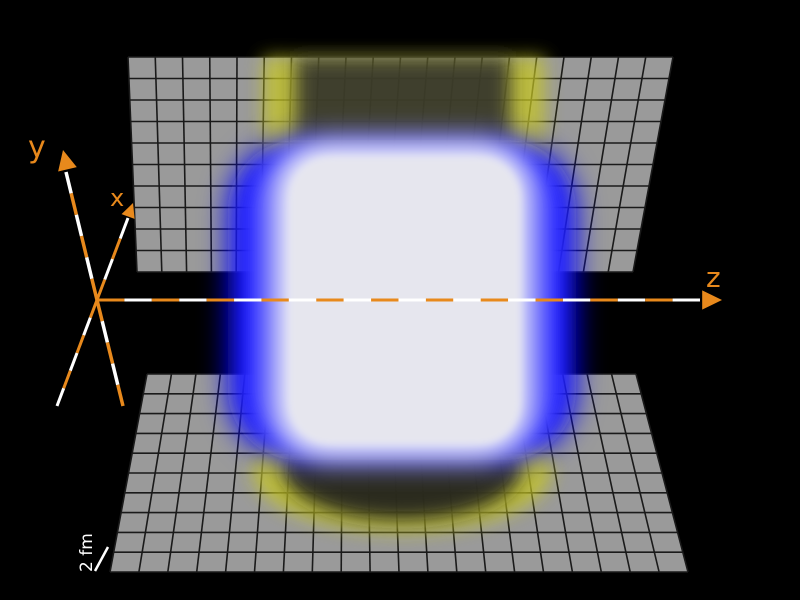 Image resolution: width=800 pixels, height=600 pixels. I want to click on z-axis-label: z, so click(713, 277).